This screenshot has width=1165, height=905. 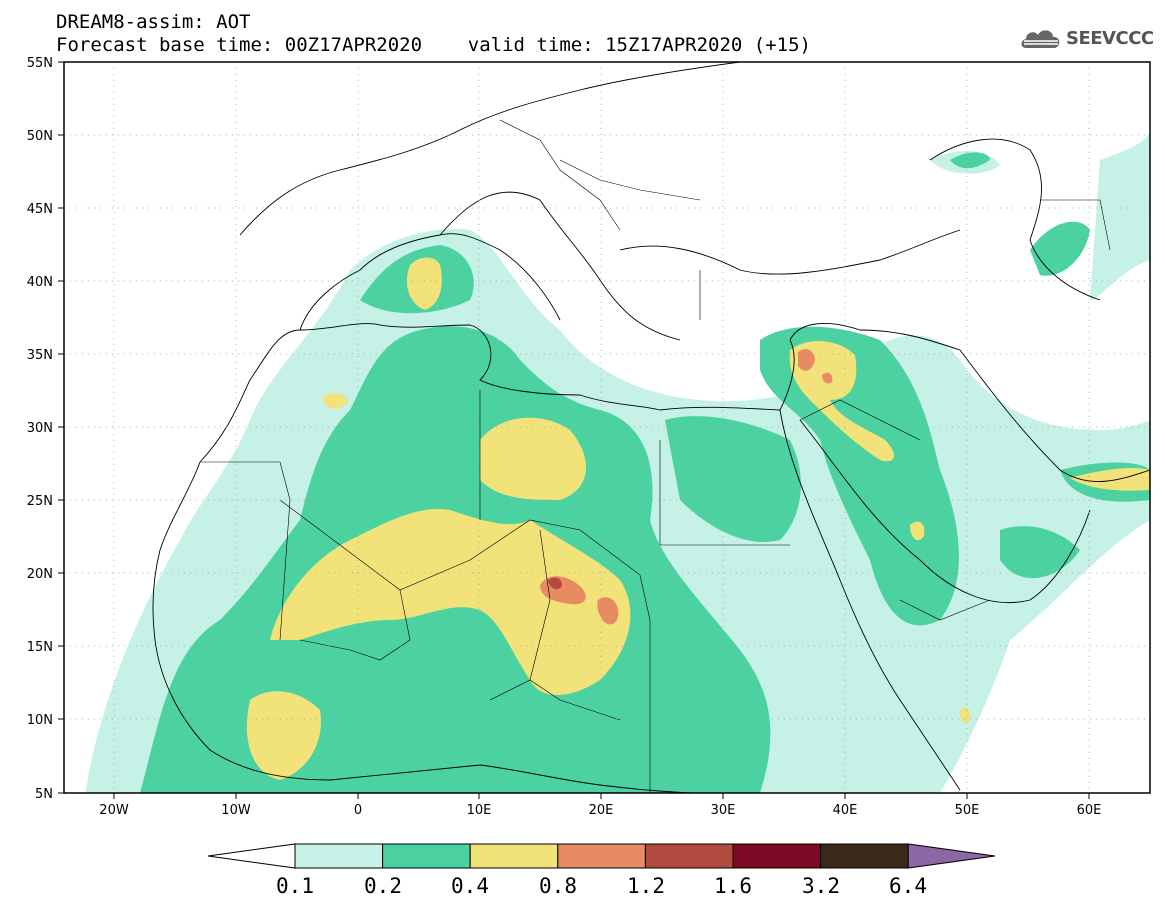 I want to click on lon-label: 60E, so click(x=1089, y=810).